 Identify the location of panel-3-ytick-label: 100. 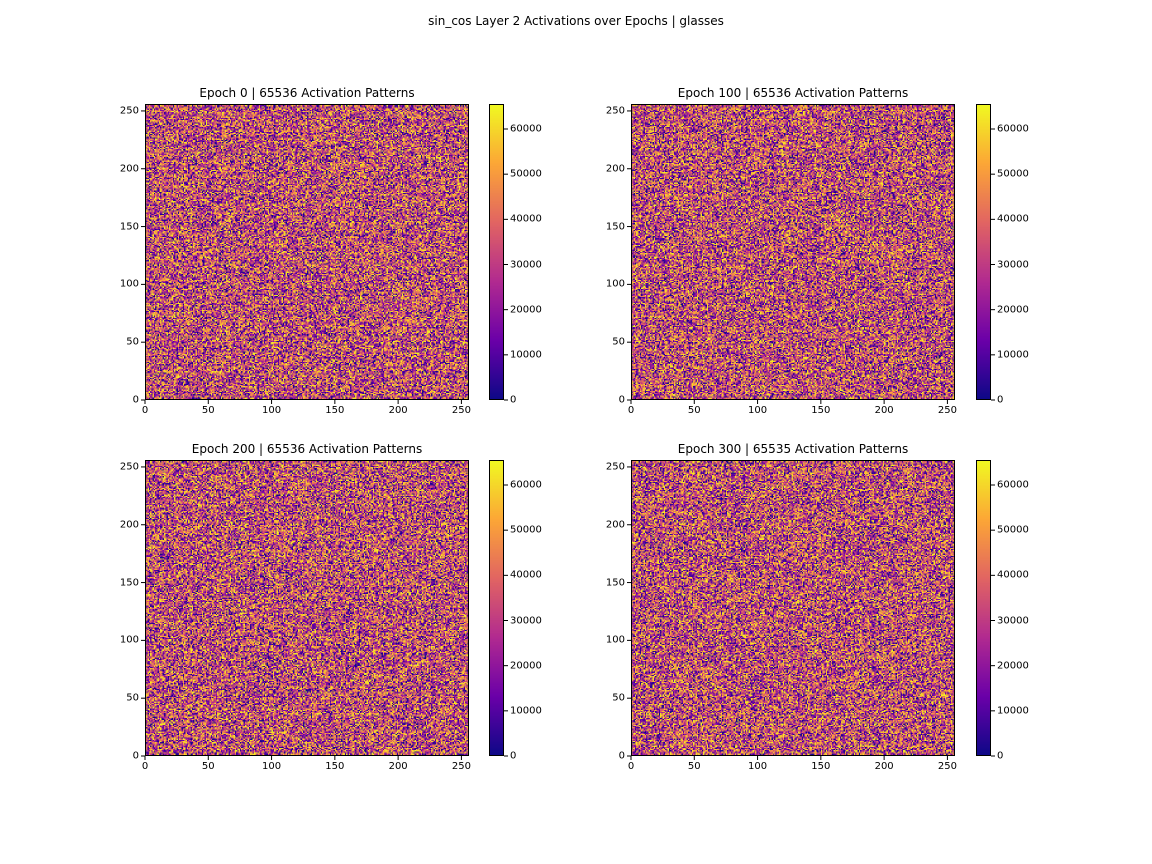
(129, 640).